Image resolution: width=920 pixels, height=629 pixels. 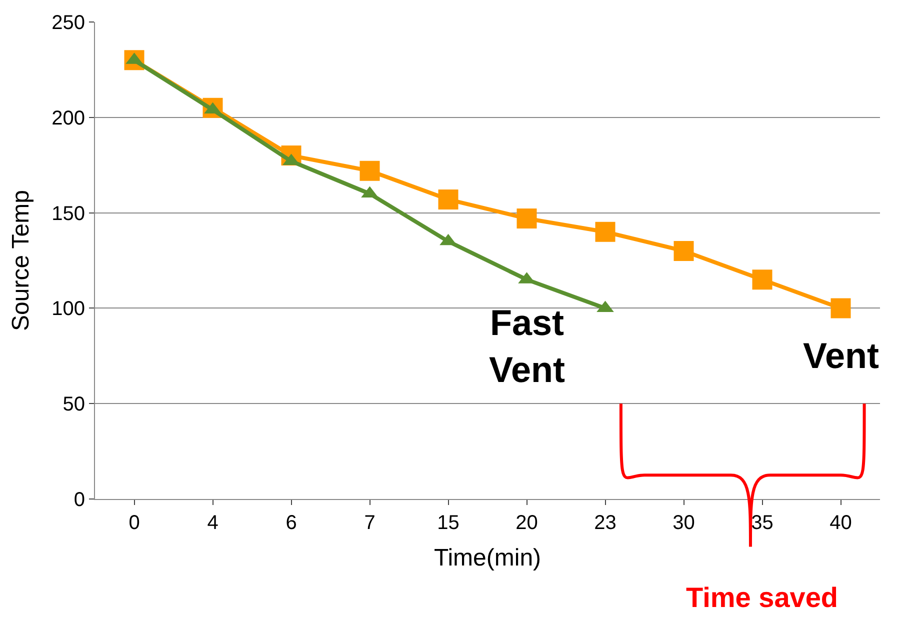 I want to click on x-tick-label: 35, so click(x=762, y=523).